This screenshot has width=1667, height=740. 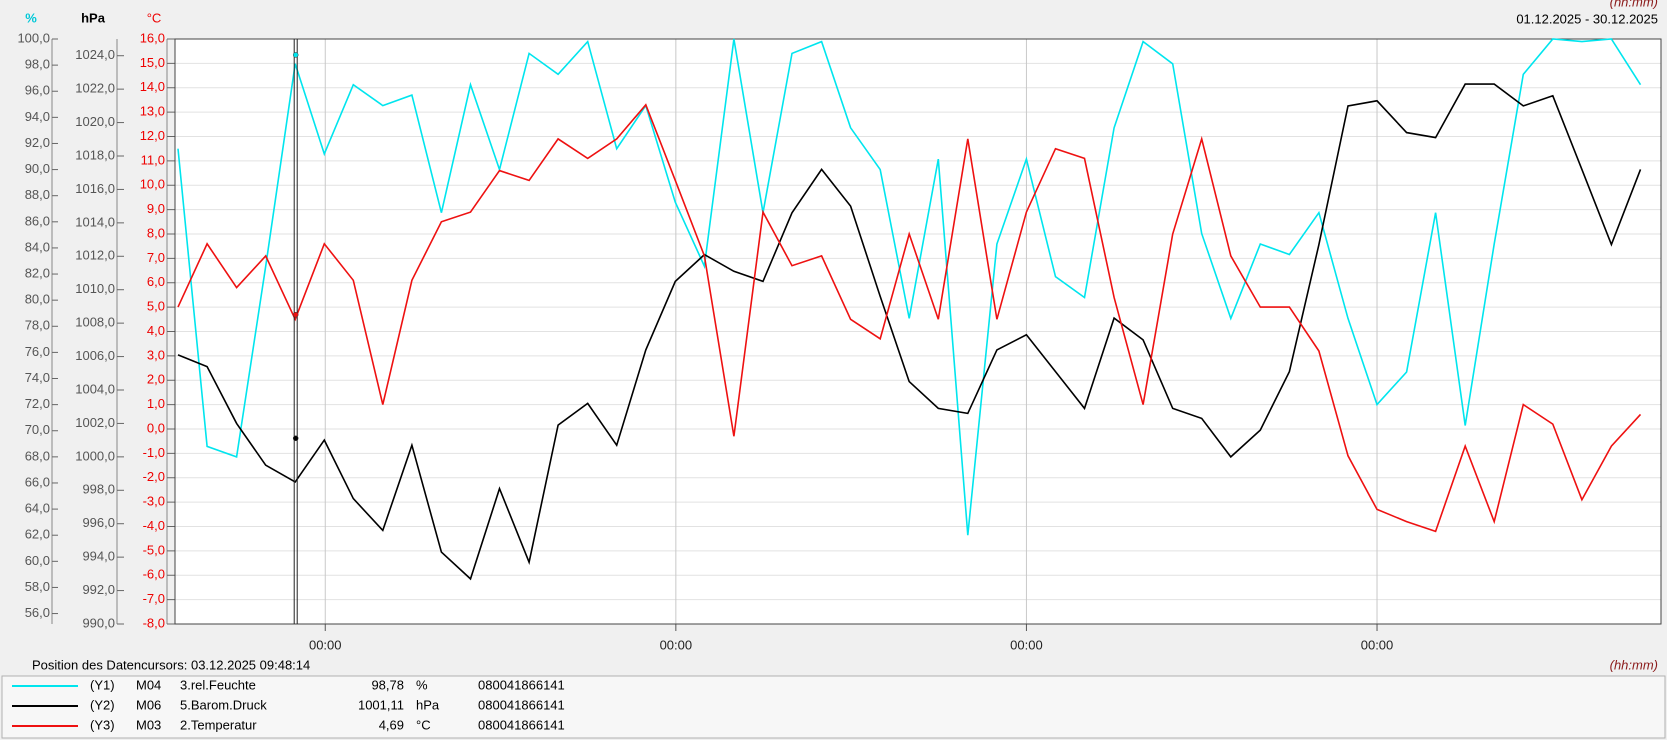 What do you see at coordinates (156, 281) in the screenshot?
I see `y-tick-label: 6,0` at bounding box center [156, 281].